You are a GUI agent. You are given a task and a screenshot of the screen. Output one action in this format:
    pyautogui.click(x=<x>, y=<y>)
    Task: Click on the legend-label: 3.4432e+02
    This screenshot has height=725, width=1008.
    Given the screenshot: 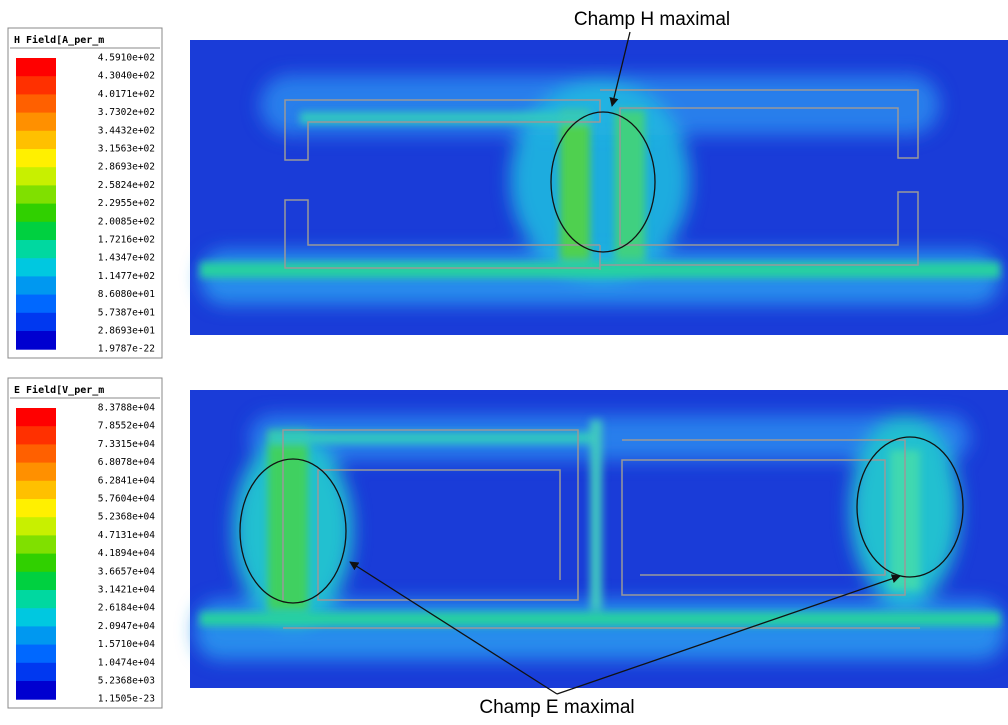 What is the action you would take?
    pyautogui.click(x=126, y=130)
    